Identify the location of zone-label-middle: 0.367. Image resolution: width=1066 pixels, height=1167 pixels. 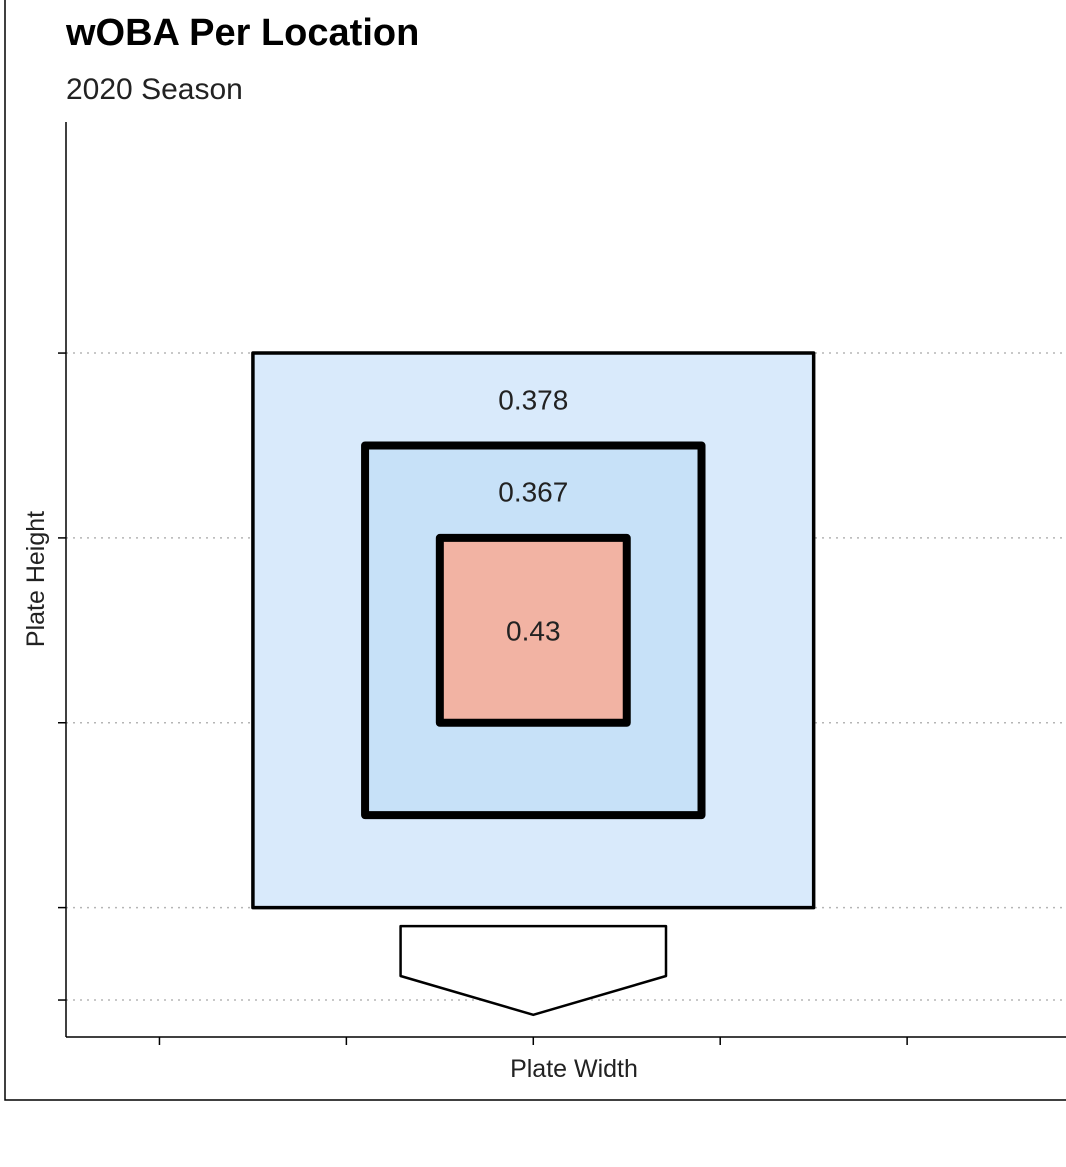
(533, 492).